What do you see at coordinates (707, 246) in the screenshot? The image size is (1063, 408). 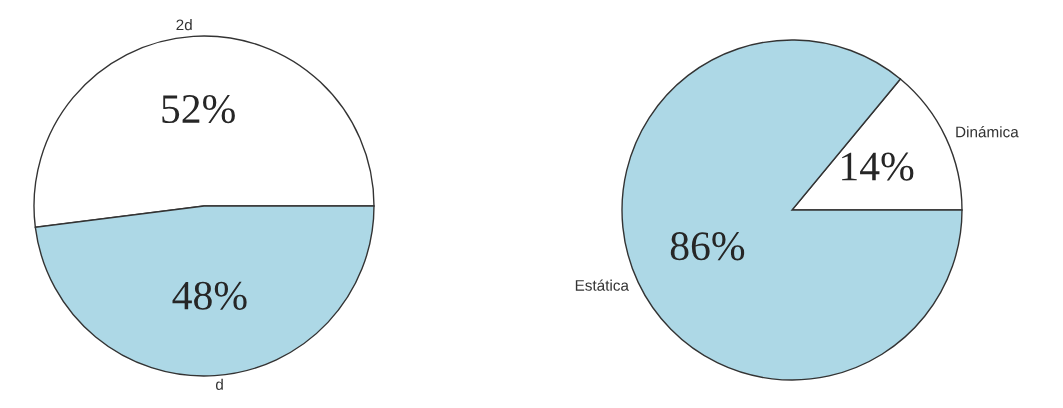 I see `data-label: 86%` at bounding box center [707, 246].